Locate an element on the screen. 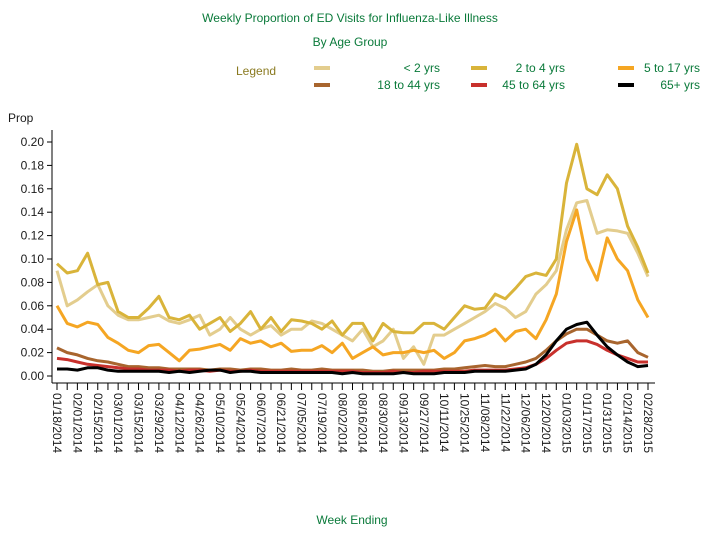 The image size is (704, 536). y-tick-label: 0.12 is located at coordinates (33, 236).